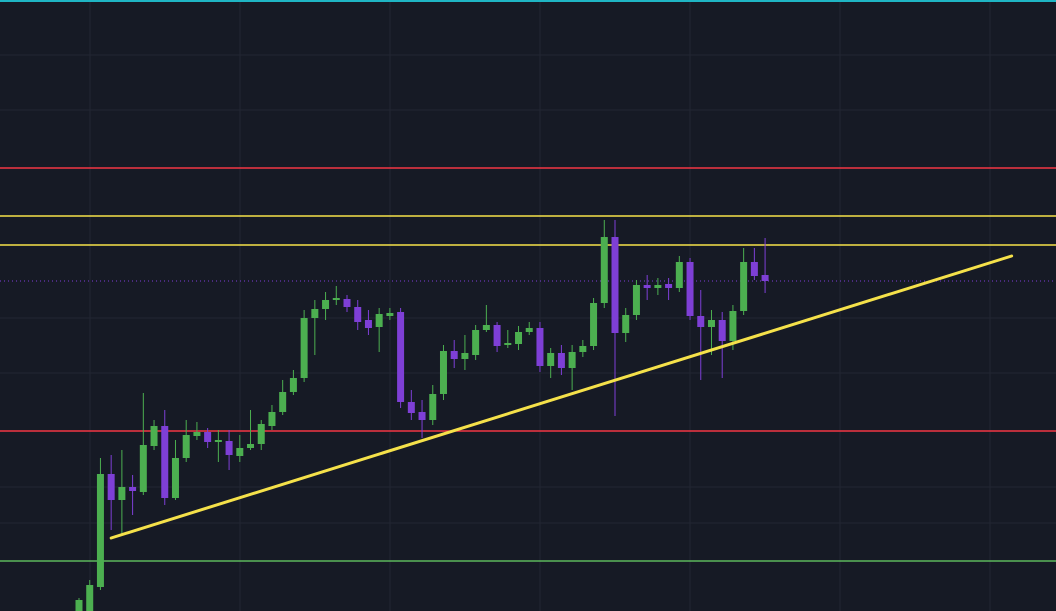 Image resolution: width=1056 pixels, height=611 pixels. What do you see at coordinates (528, 1) in the screenshot?
I see `top-bar` at bounding box center [528, 1].